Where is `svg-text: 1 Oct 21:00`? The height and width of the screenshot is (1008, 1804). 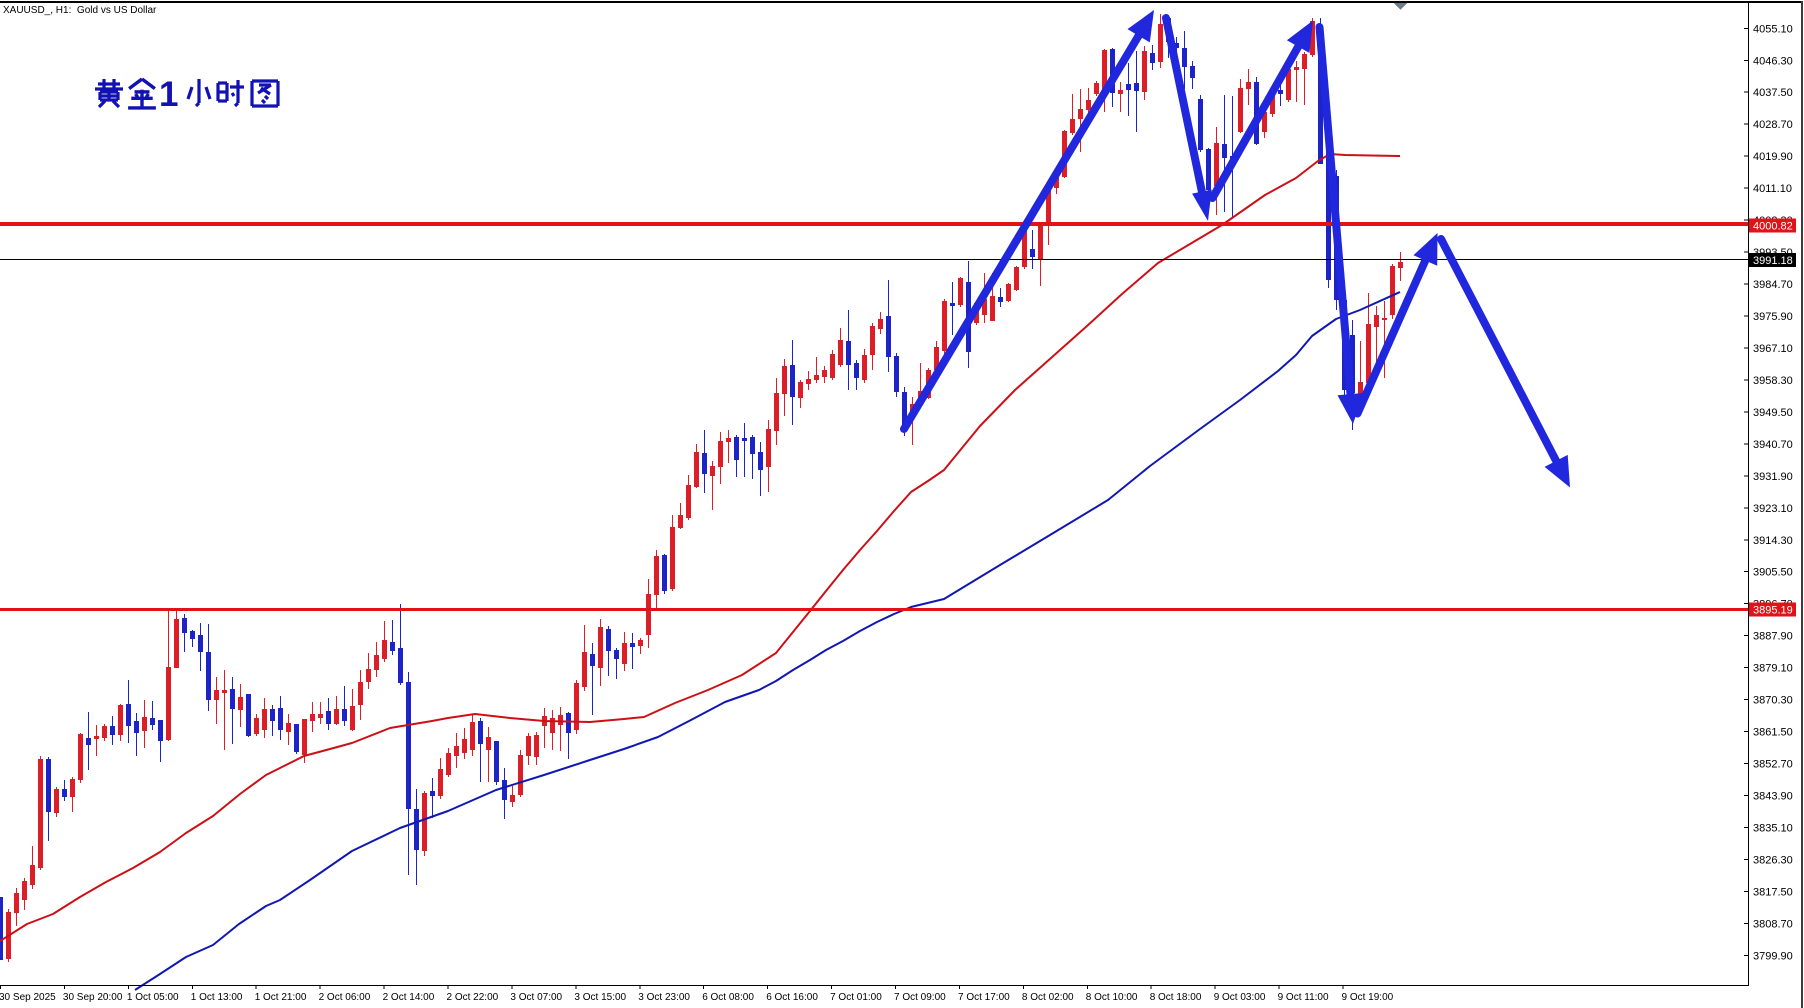
svg-text: 1 Oct 21:00 is located at coordinates (281, 997).